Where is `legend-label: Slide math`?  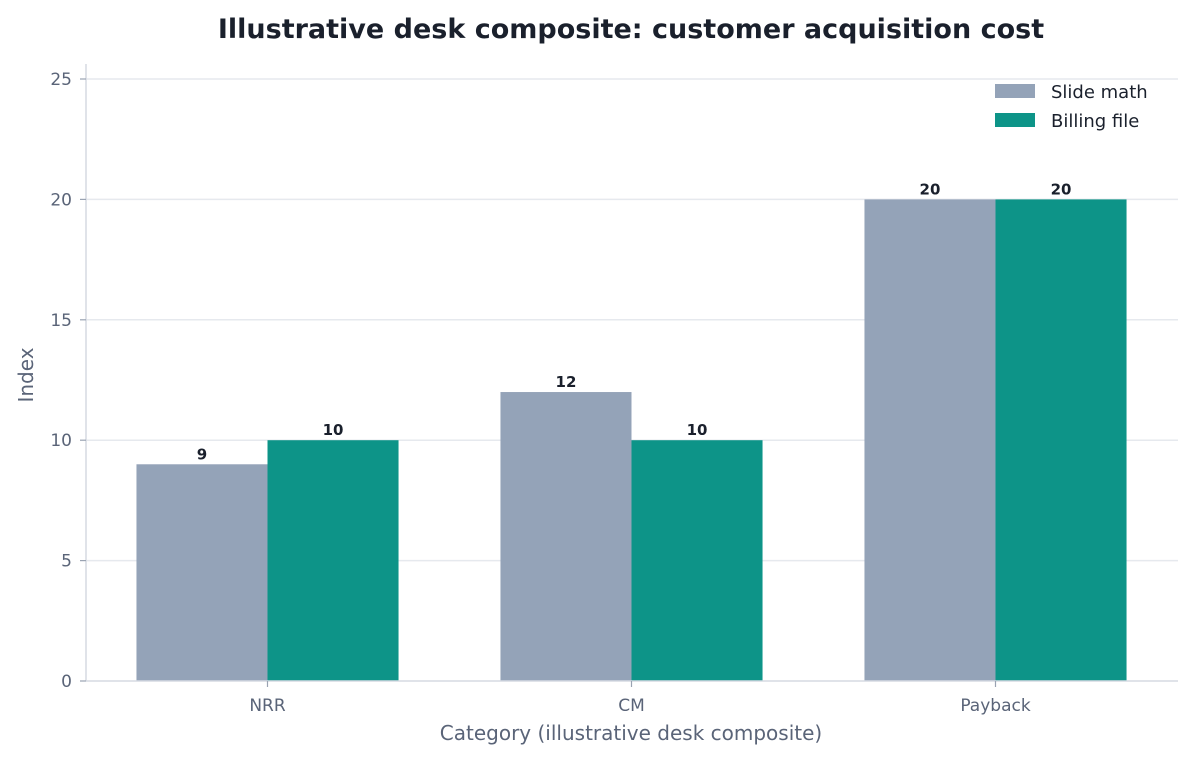 legend-label: Slide math is located at coordinates (1099, 92).